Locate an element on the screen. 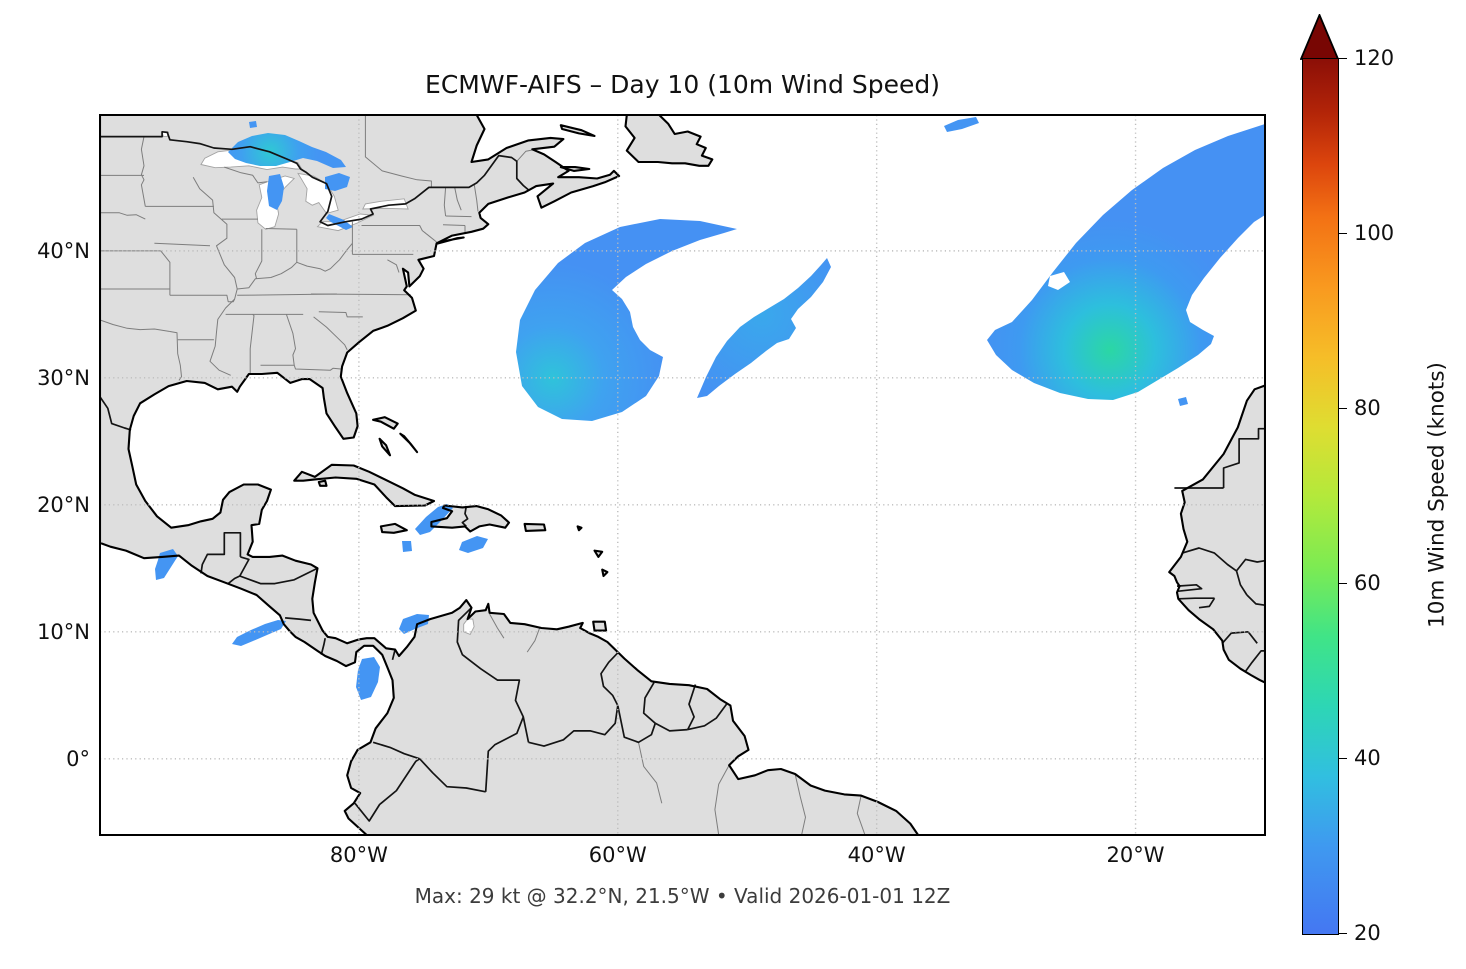  wind-speed-shading-south-of-jamaica is located at coordinates (407, 546).